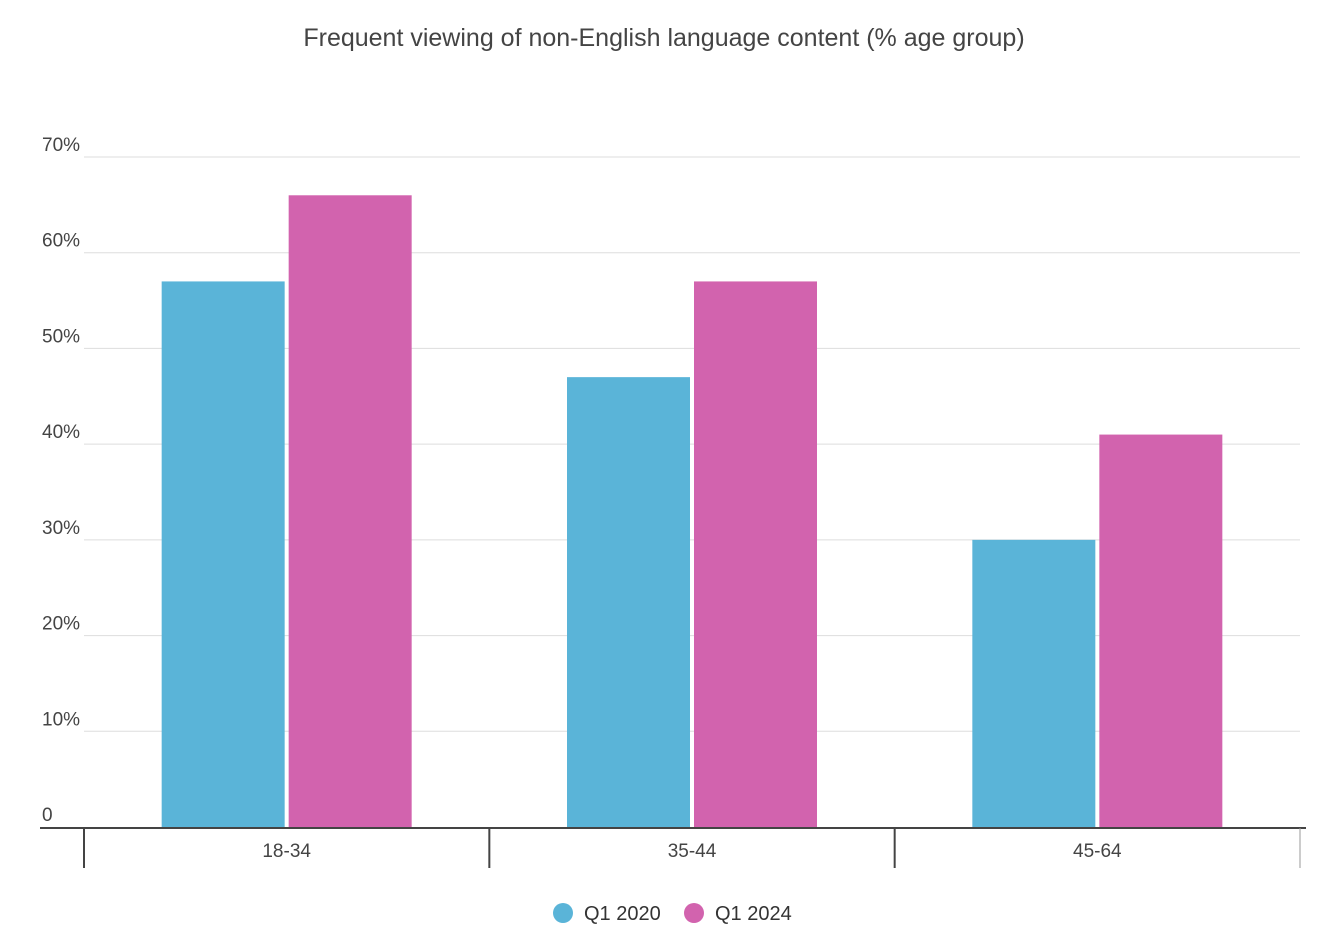  What do you see at coordinates (753, 914) in the screenshot?
I see `legend-label: Q1 2024` at bounding box center [753, 914].